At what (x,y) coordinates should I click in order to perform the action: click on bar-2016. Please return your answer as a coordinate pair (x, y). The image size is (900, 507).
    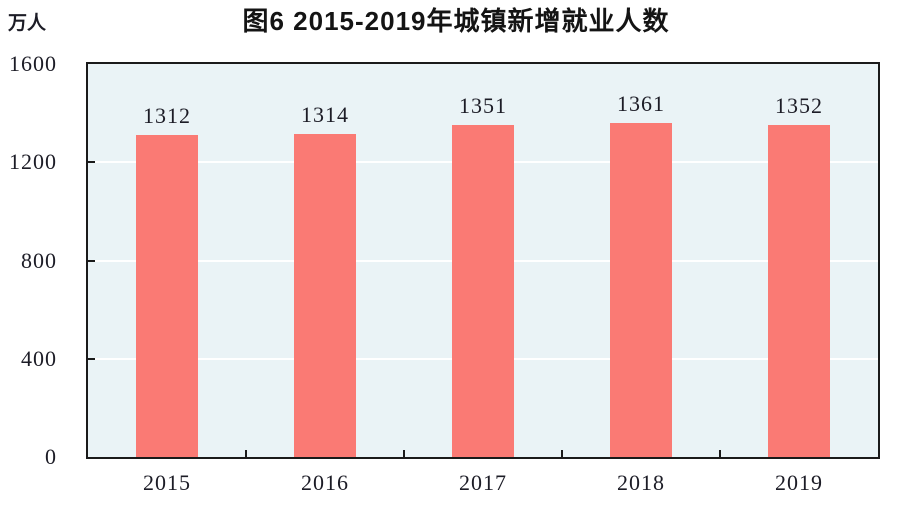
    Looking at the image, I should click on (325, 295).